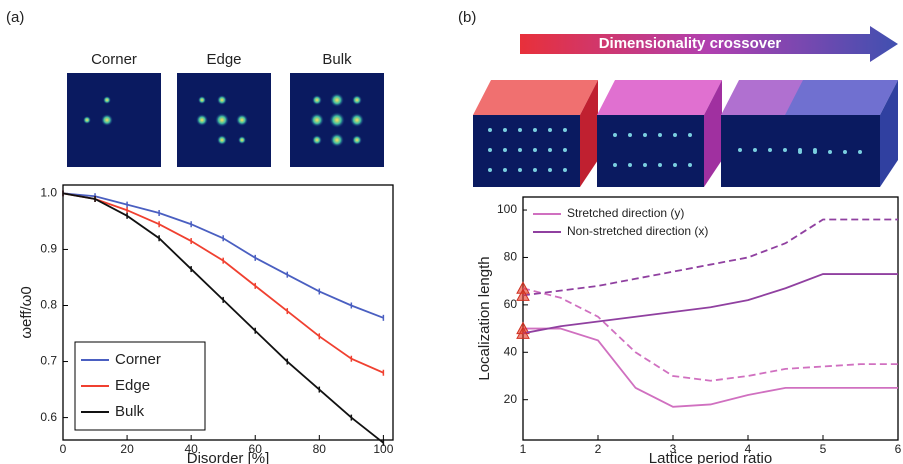 The width and height of the screenshot is (903, 464). What do you see at coordinates (138, 359) in the screenshot?
I see `legend-label: Corner` at bounding box center [138, 359].